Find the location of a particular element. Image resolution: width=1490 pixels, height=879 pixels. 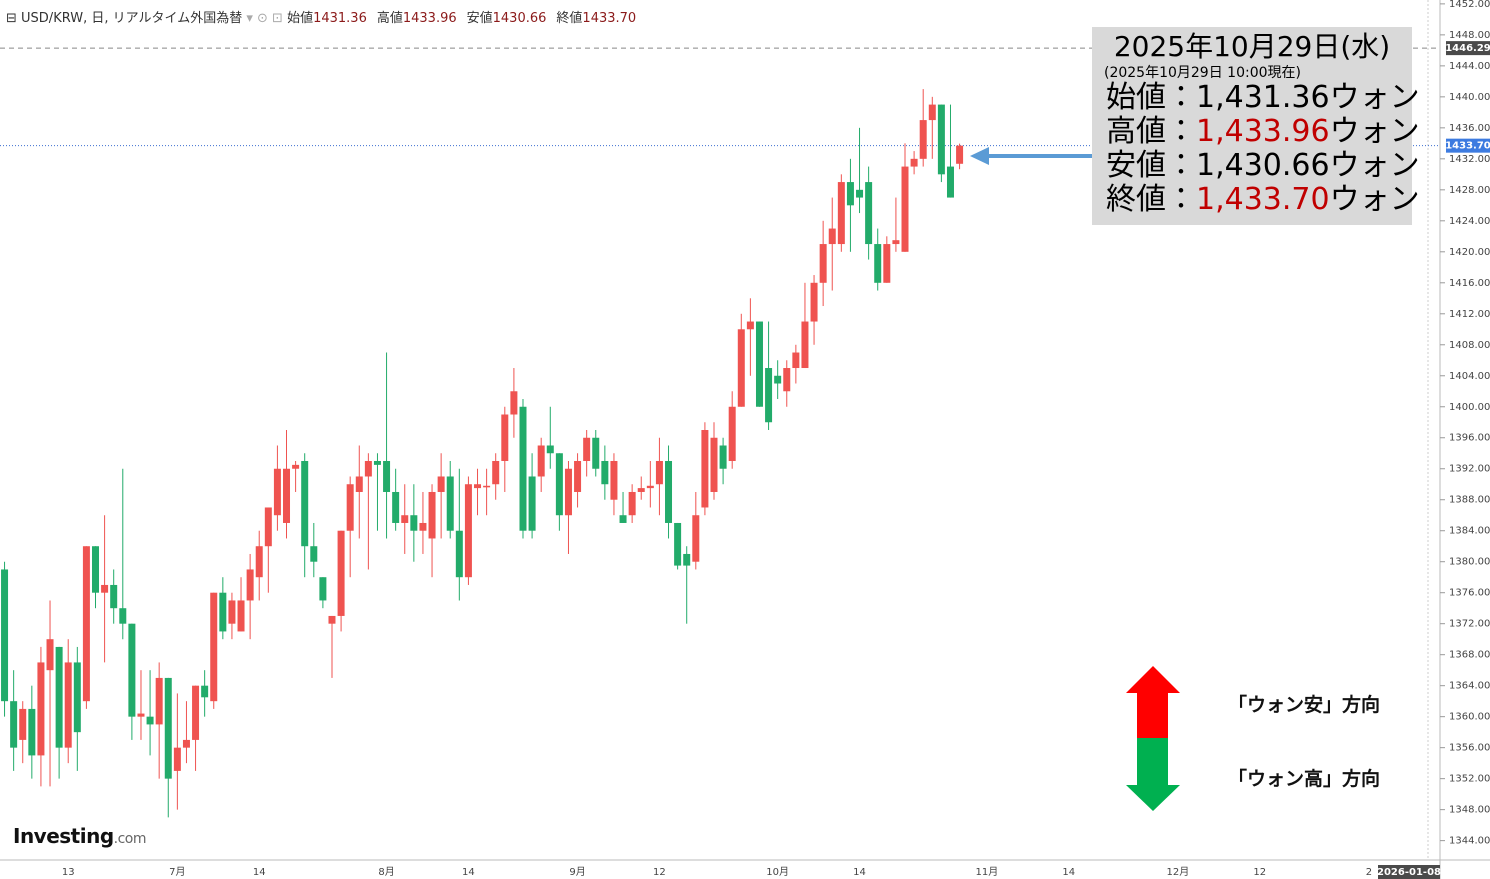

info-row: 始値：1,431.36ウォン is located at coordinates (1256, 98).